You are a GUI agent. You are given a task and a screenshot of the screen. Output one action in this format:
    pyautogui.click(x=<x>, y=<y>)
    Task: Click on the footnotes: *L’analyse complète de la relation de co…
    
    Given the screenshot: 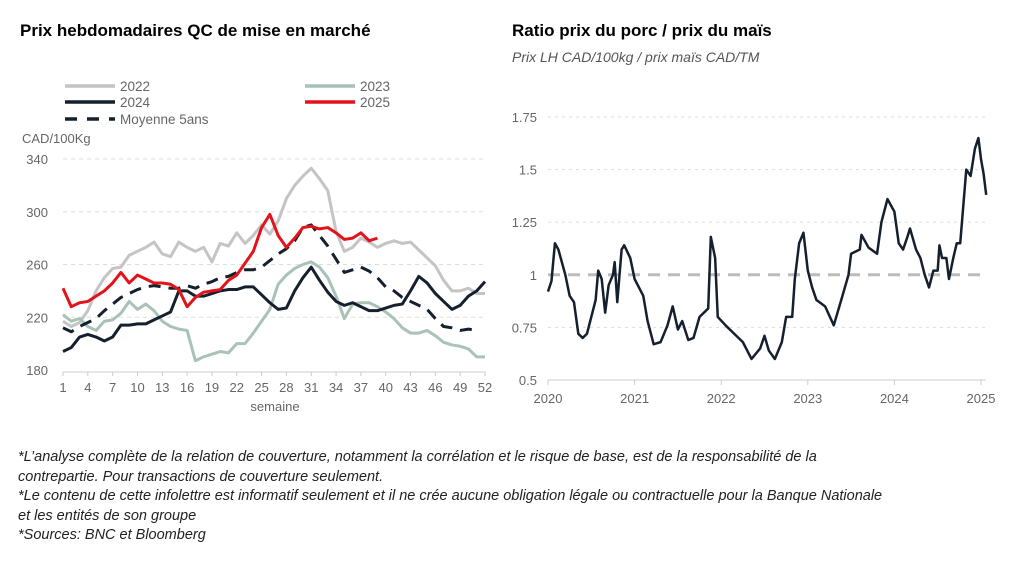 What is the action you would take?
    pyautogui.click(x=458, y=497)
    